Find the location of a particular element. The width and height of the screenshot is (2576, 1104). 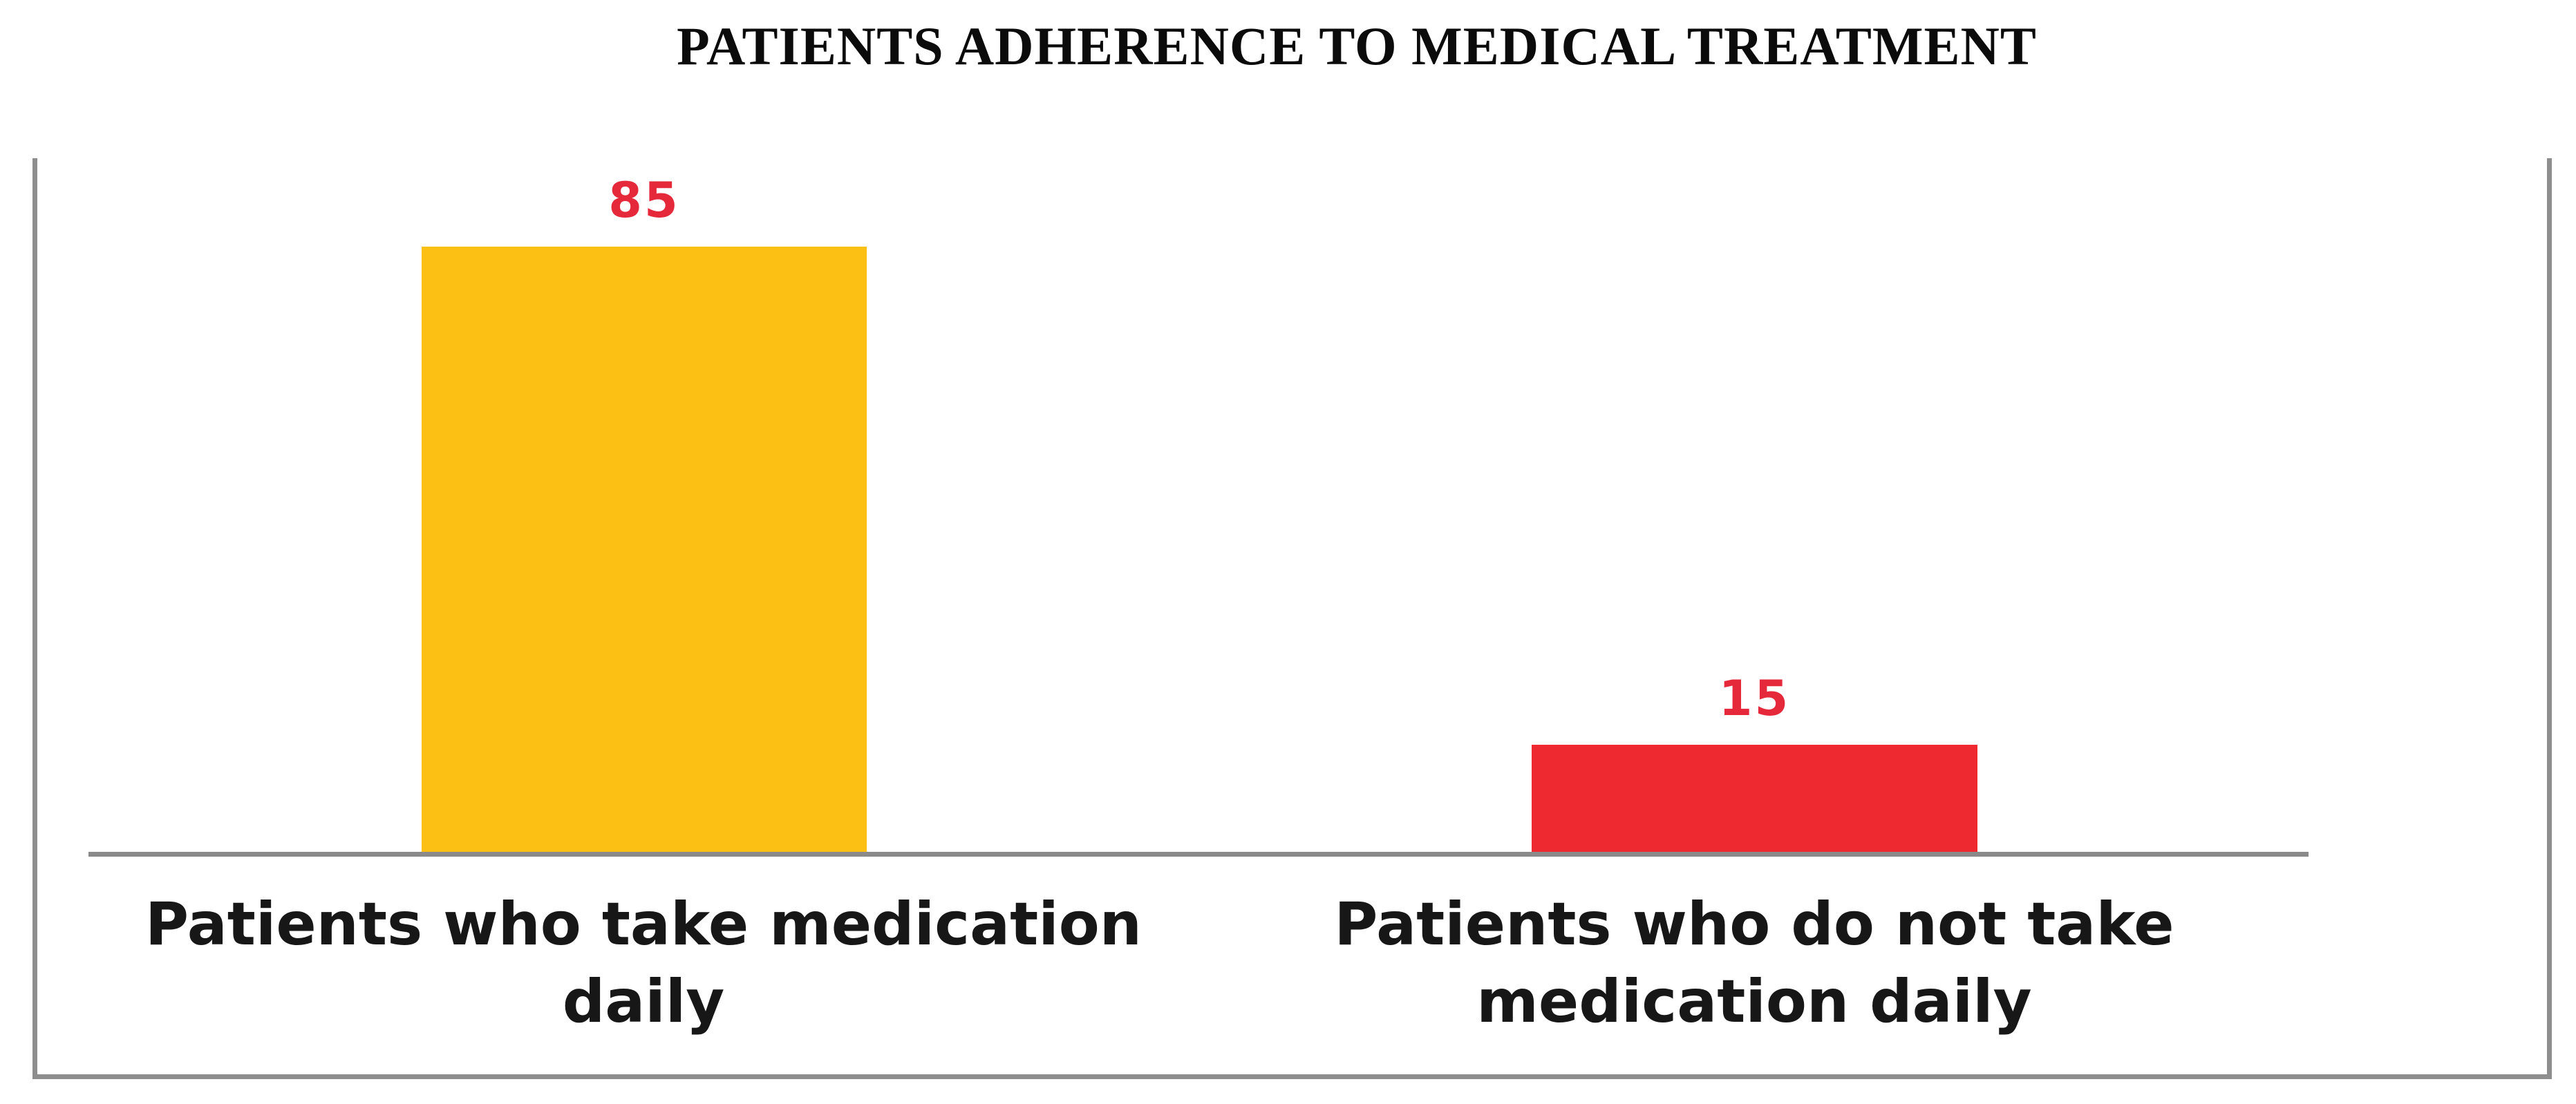

bar-patients-no-medication: 15 is located at coordinates (1754, 763).